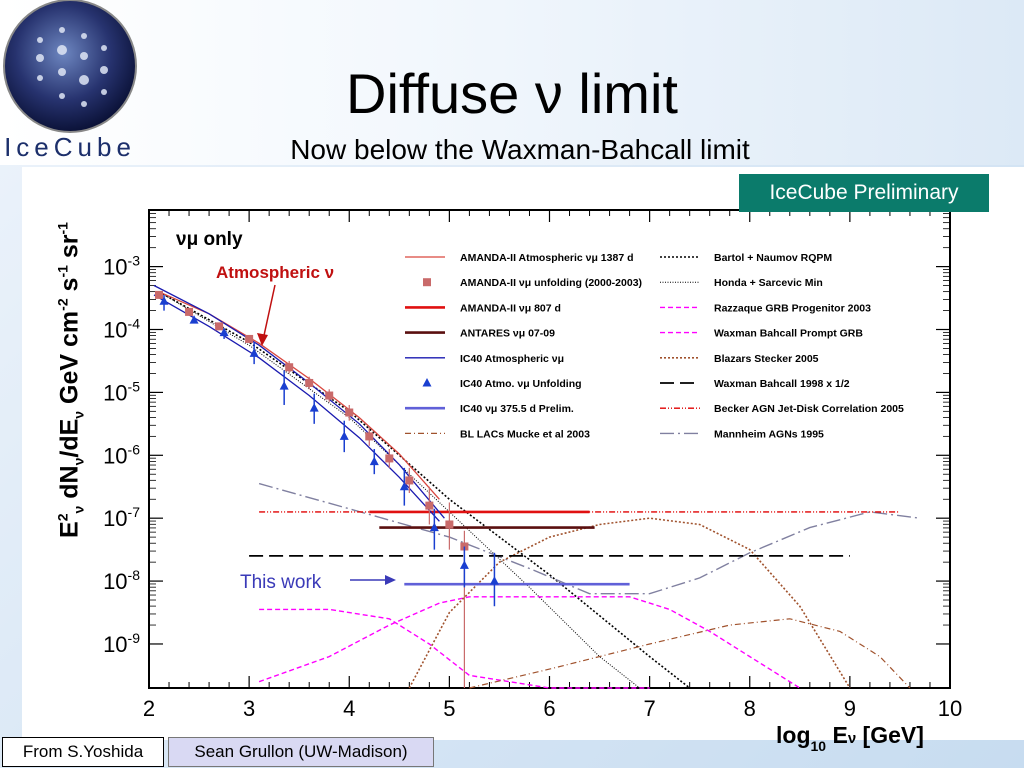  I want to click on y-tick-label: 10⁻⁸, so click(121, 580).